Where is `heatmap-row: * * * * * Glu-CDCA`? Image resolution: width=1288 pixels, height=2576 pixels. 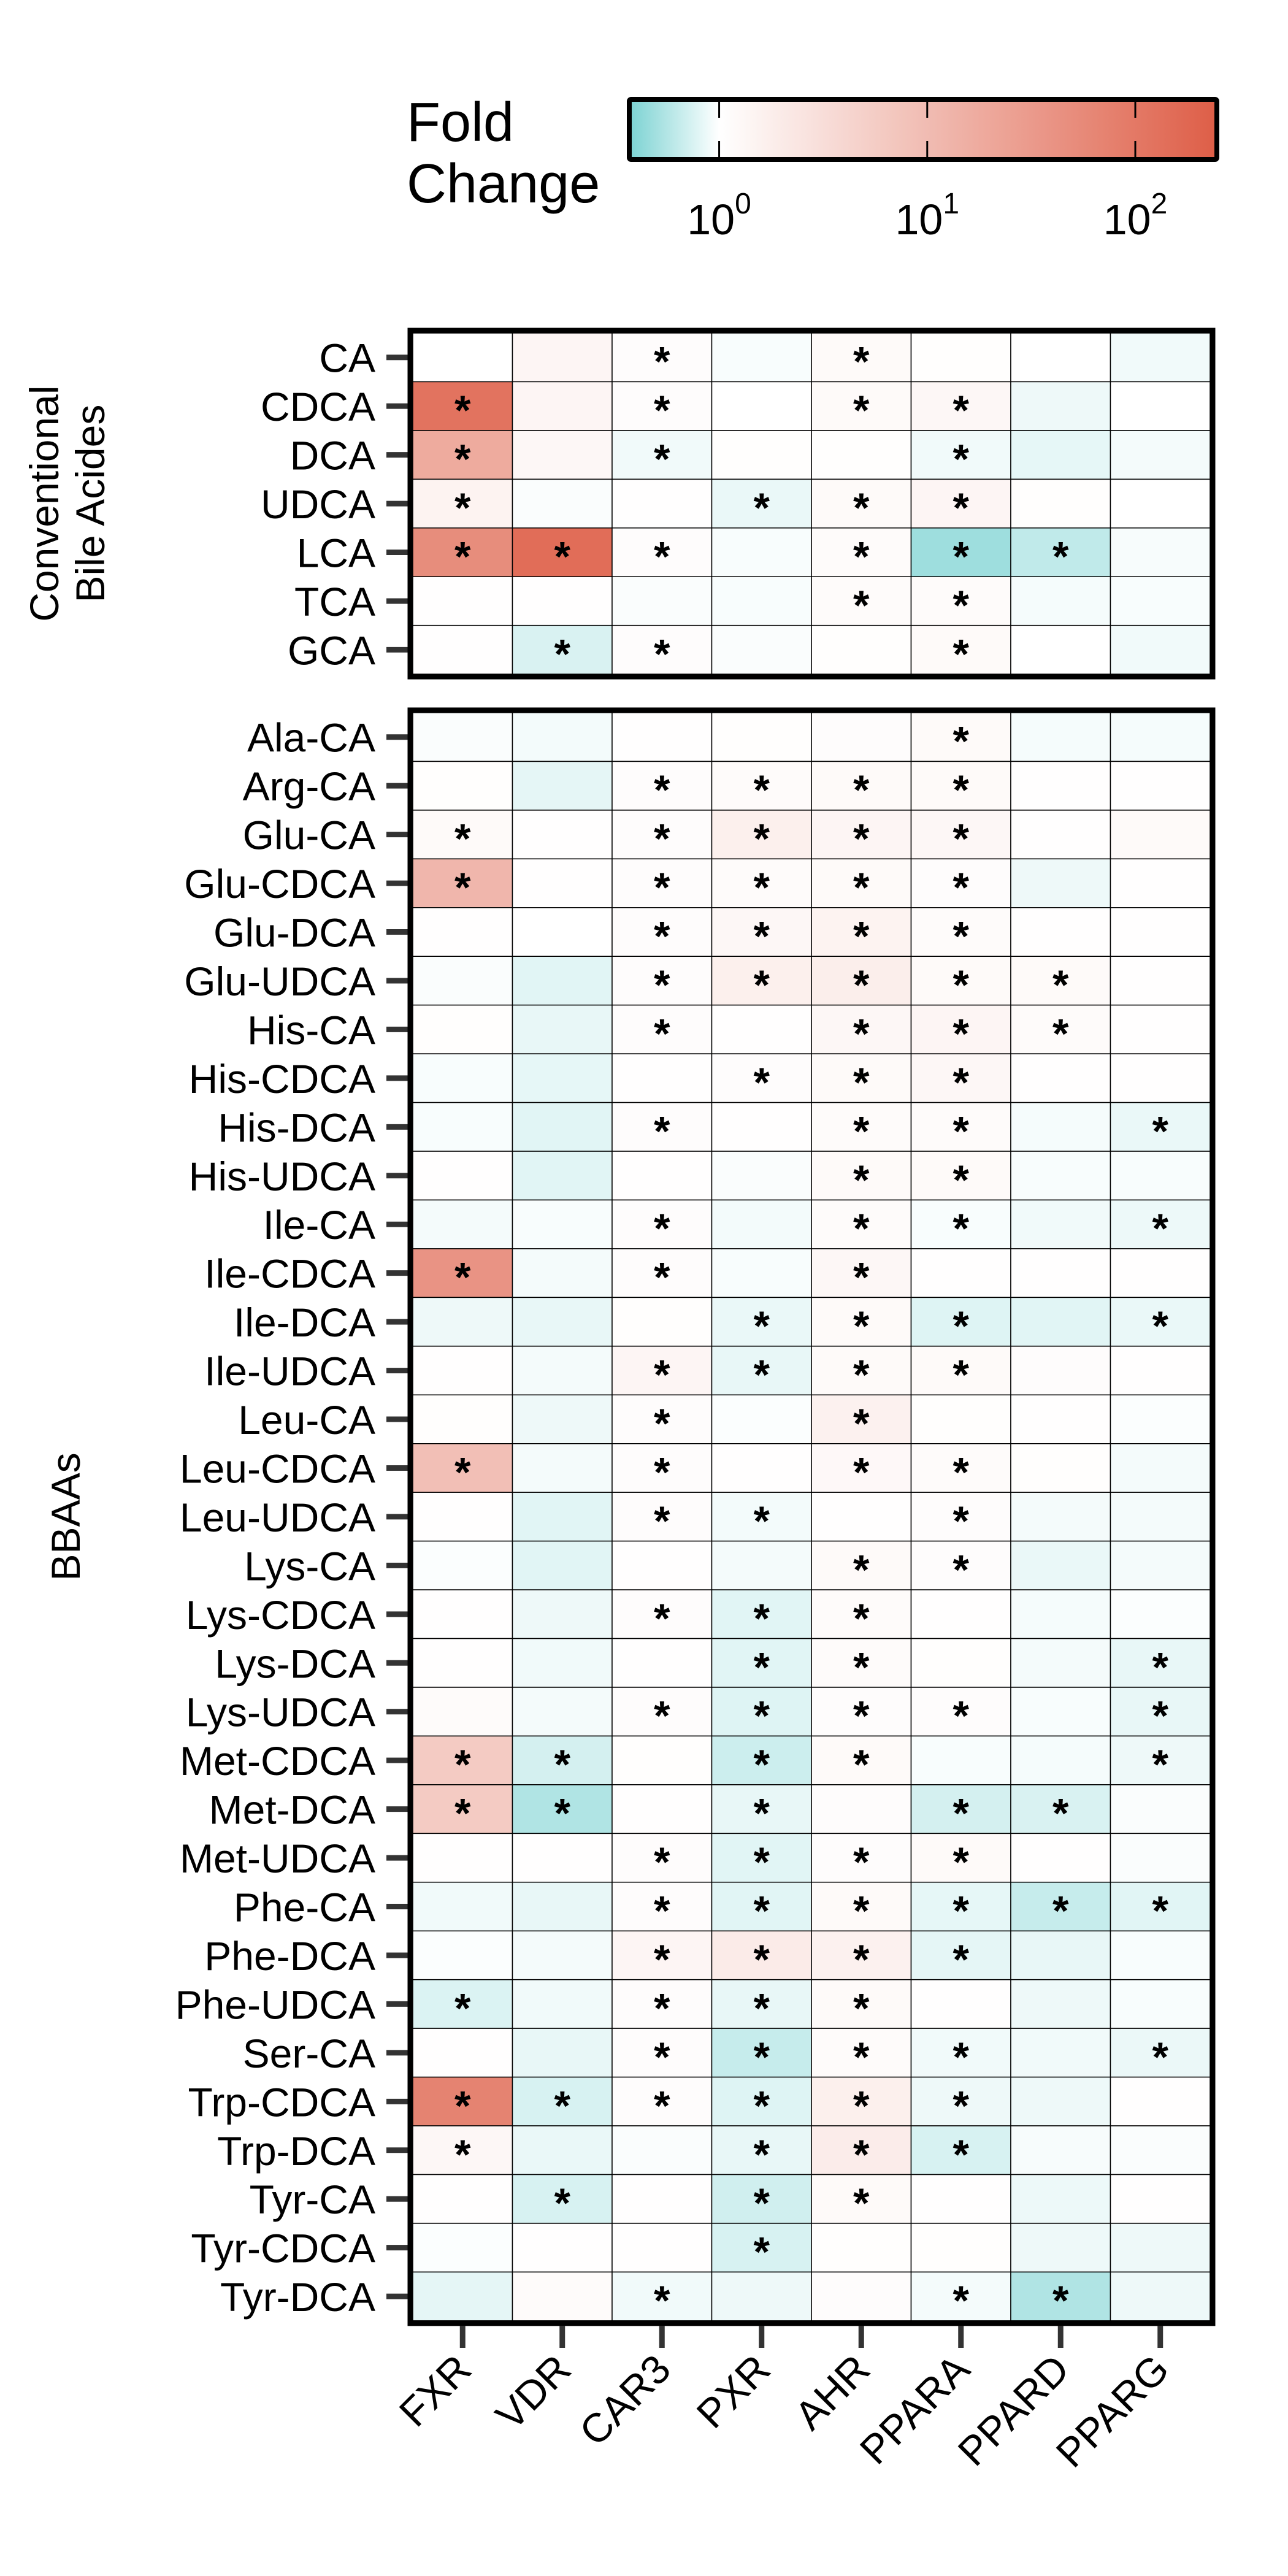 heatmap-row: * * * * * Glu-CDCA is located at coordinates (697, 884).